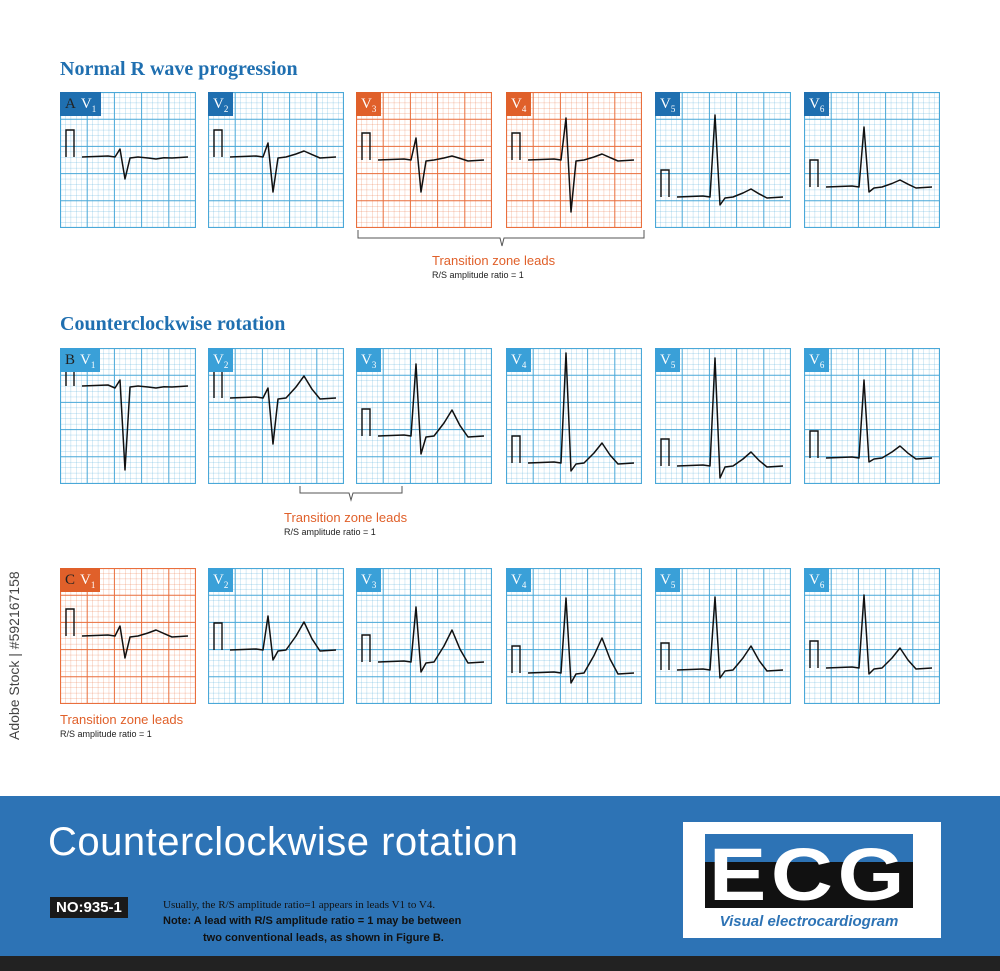 Image resolution: width=1000 pixels, height=971 pixels. Describe the element at coordinates (673, 585) in the screenshot. I see `lead-number: 5` at that location.